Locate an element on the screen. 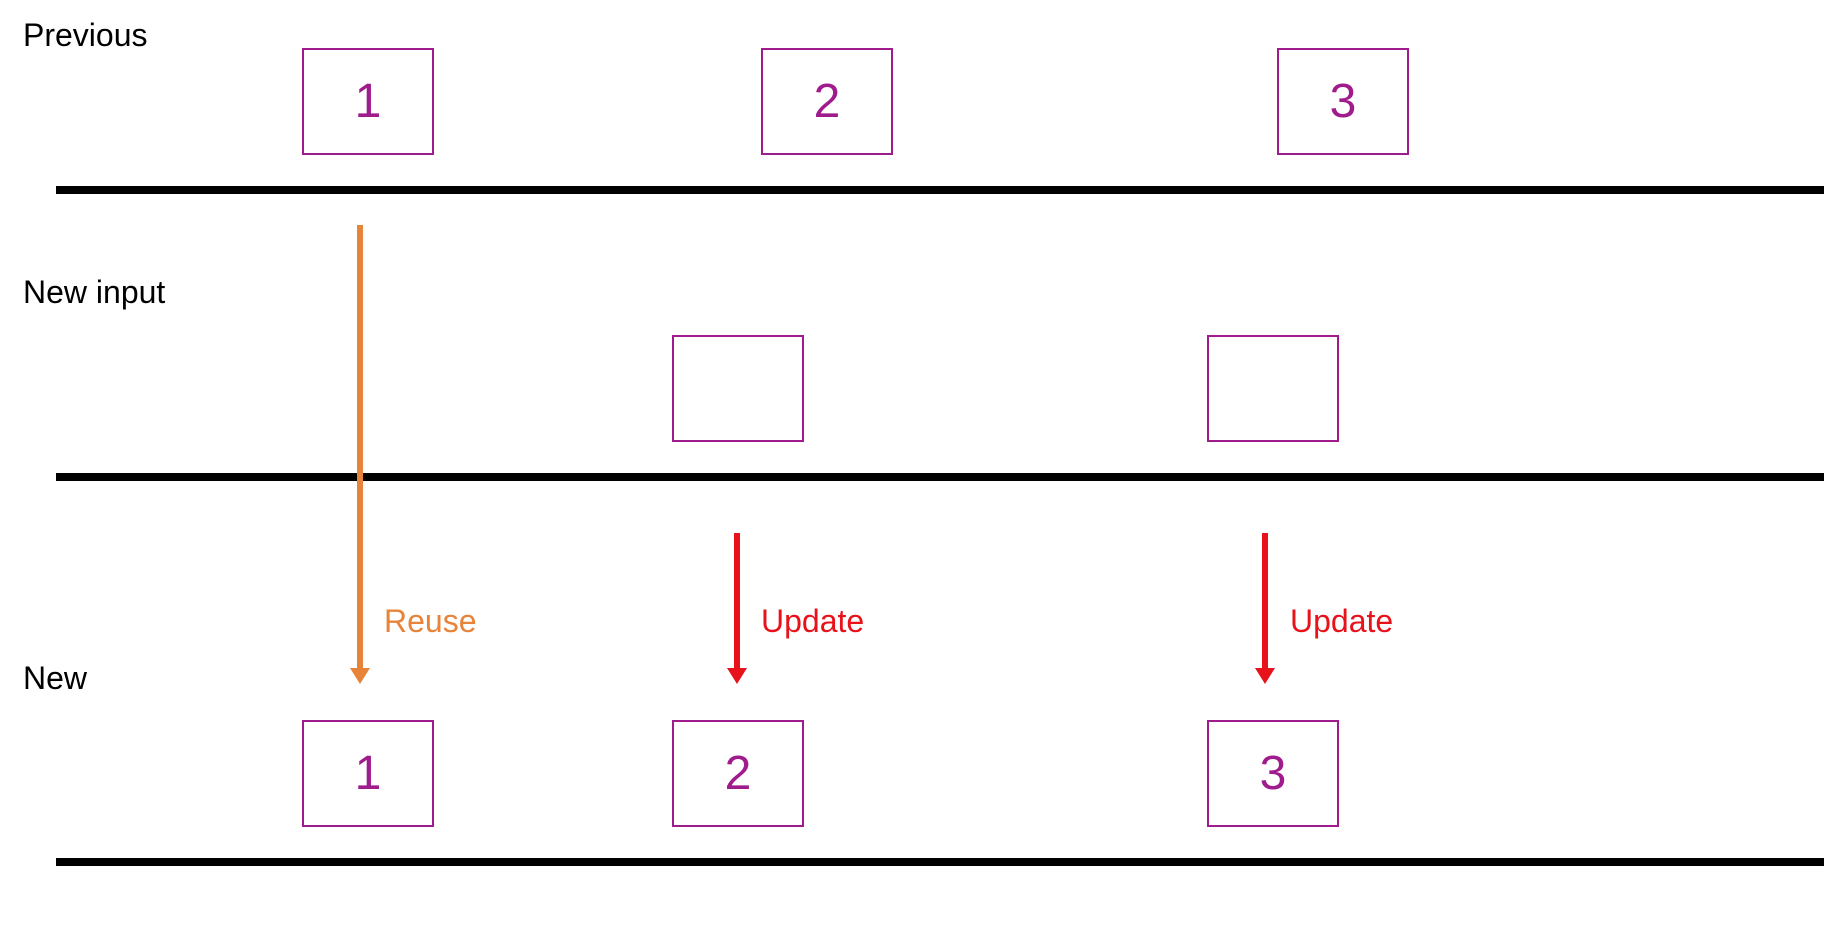 The image size is (1825, 930). row-label-new-input: New input is located at coordinates (94, 292).